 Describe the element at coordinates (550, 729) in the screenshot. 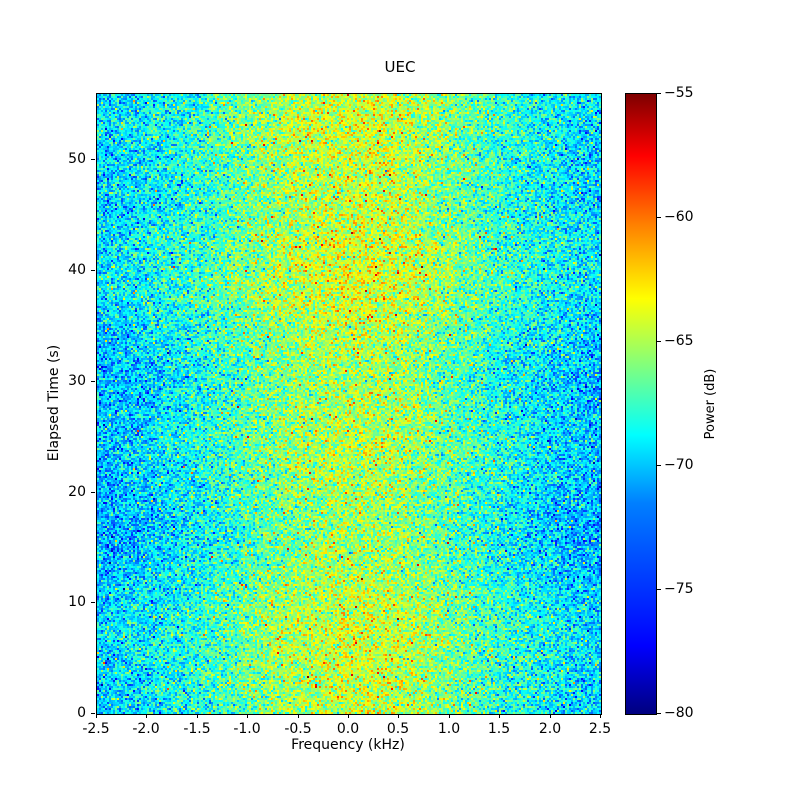

I see `x-tick-label: 2.0` at that location.